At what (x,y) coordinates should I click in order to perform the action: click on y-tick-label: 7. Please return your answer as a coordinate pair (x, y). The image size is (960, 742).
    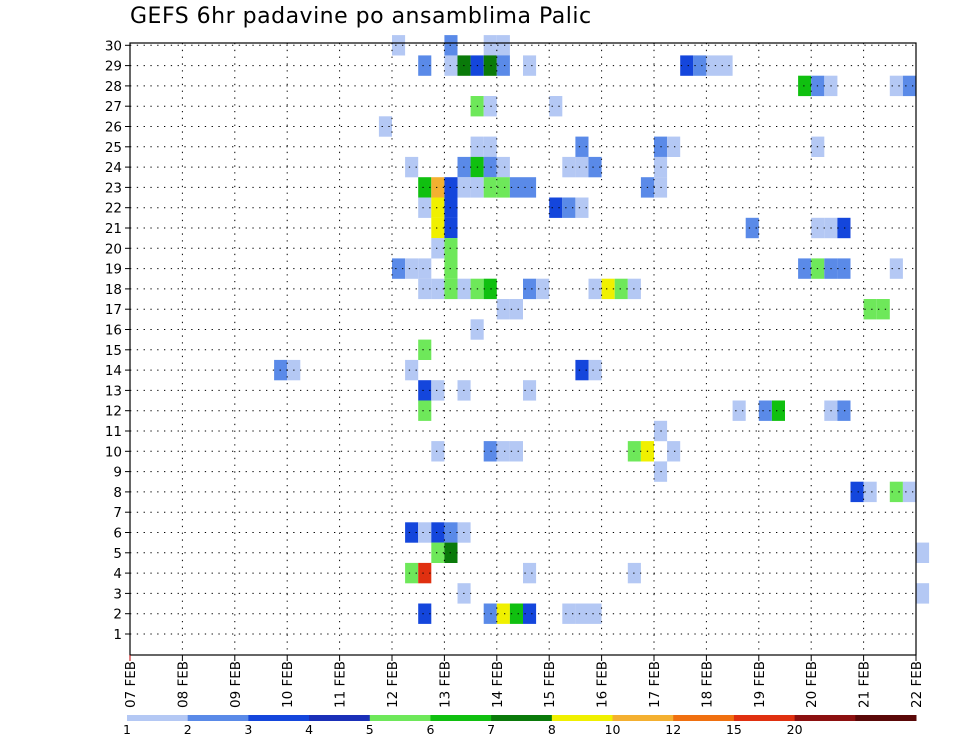
    Looking at the image, I should click on (117, 513).